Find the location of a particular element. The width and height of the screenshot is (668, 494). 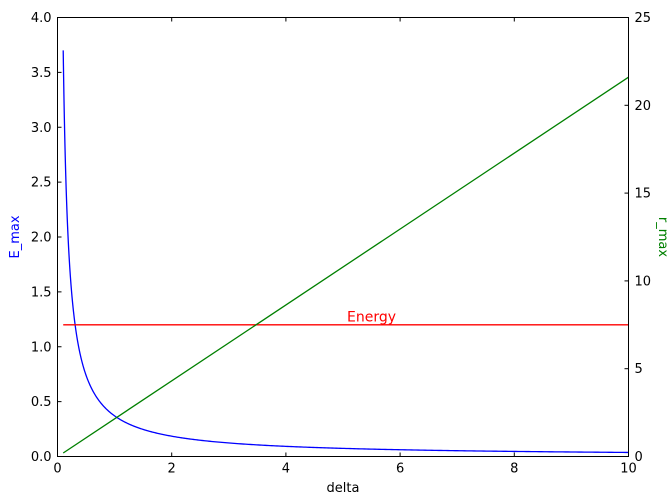

x-tick-label: 8 is located at coordinates (514, 469).